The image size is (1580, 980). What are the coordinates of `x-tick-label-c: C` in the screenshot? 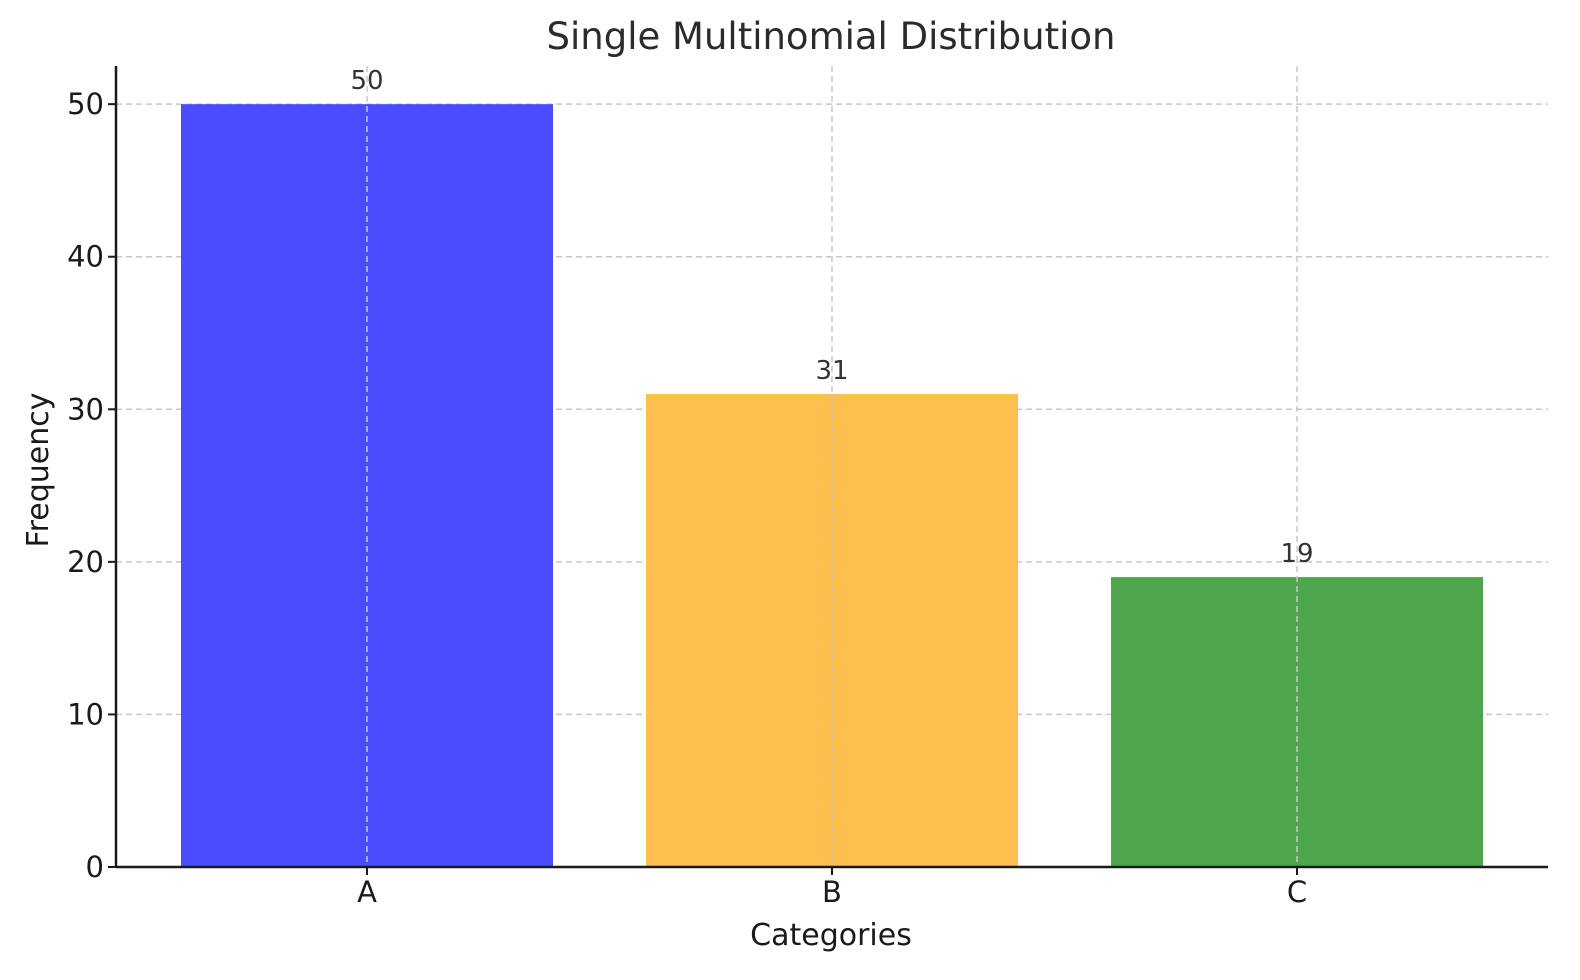 It's located at (1297, 892).